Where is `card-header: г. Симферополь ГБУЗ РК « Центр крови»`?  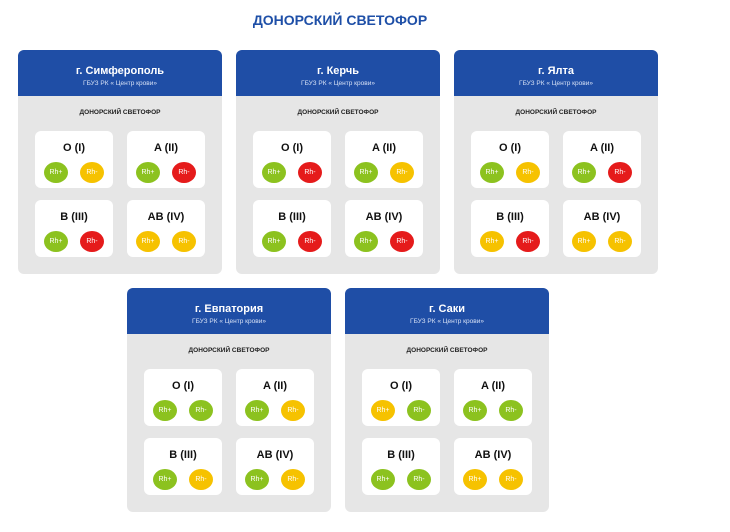 card-header: г. Симферополь ГБУЗ РК « Центр крови» is located at coordinates (120, 73).